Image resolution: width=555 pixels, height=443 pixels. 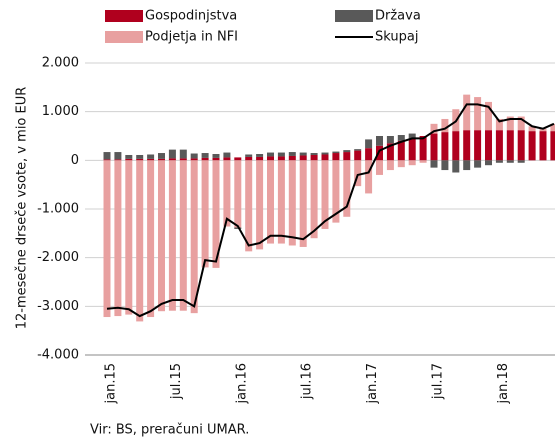 I want to click on x-tick-label: jan.15, so click(x=111, y=384).